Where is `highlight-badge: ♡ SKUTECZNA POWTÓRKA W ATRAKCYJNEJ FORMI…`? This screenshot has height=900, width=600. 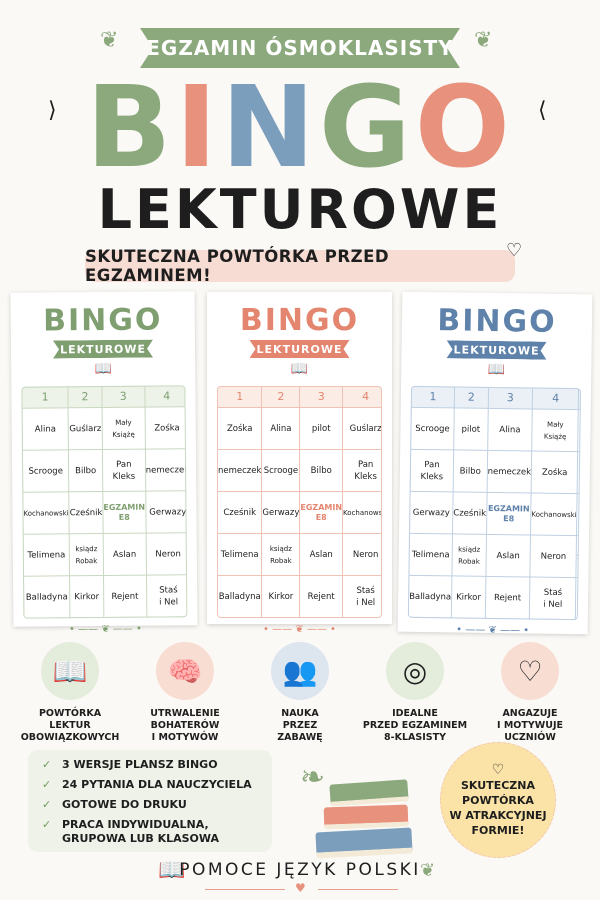
highlight-badge: ♡ SKUTECZNA POWTÓRKA W ATRAKCYJNEJ FORMI… is located at coordinates (498, 800).